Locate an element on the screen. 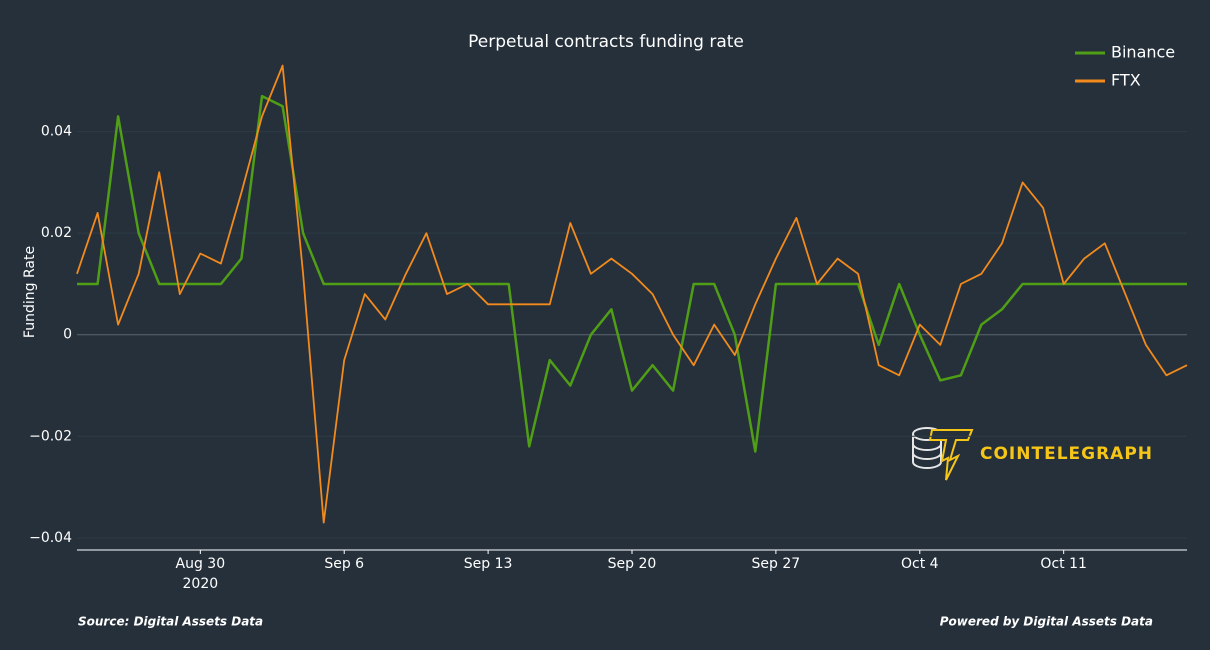  credit: Powered by Digital Assets Data is located at coordinates (1046, 622).